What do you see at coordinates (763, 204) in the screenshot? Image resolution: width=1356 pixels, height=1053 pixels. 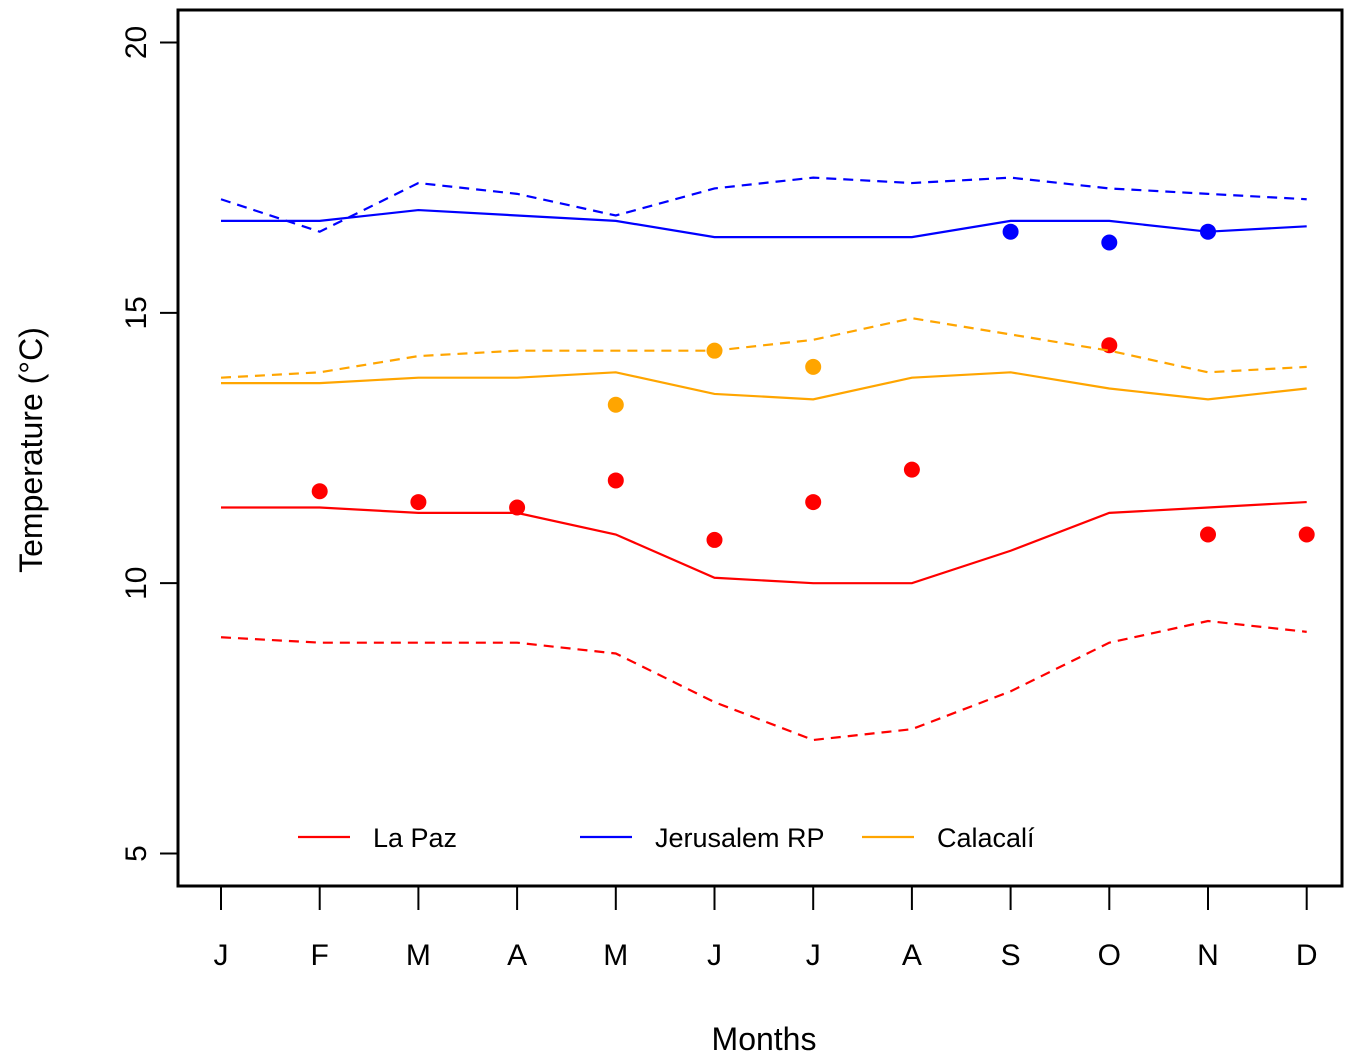 I see `series-jerusalem-rp-dashed-line` at bounding box center [763, 204].